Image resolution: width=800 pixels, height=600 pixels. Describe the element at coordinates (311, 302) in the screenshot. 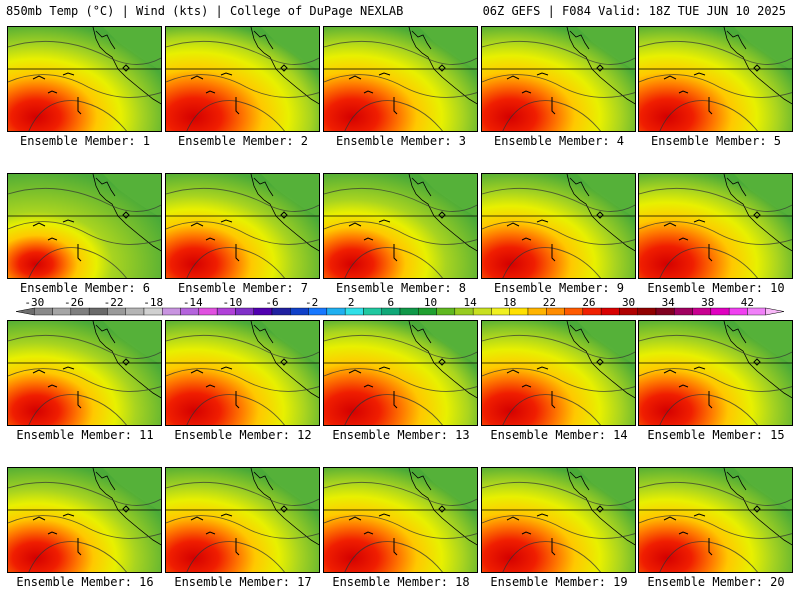

I see `colorbar-tick-label: -2` at that location.